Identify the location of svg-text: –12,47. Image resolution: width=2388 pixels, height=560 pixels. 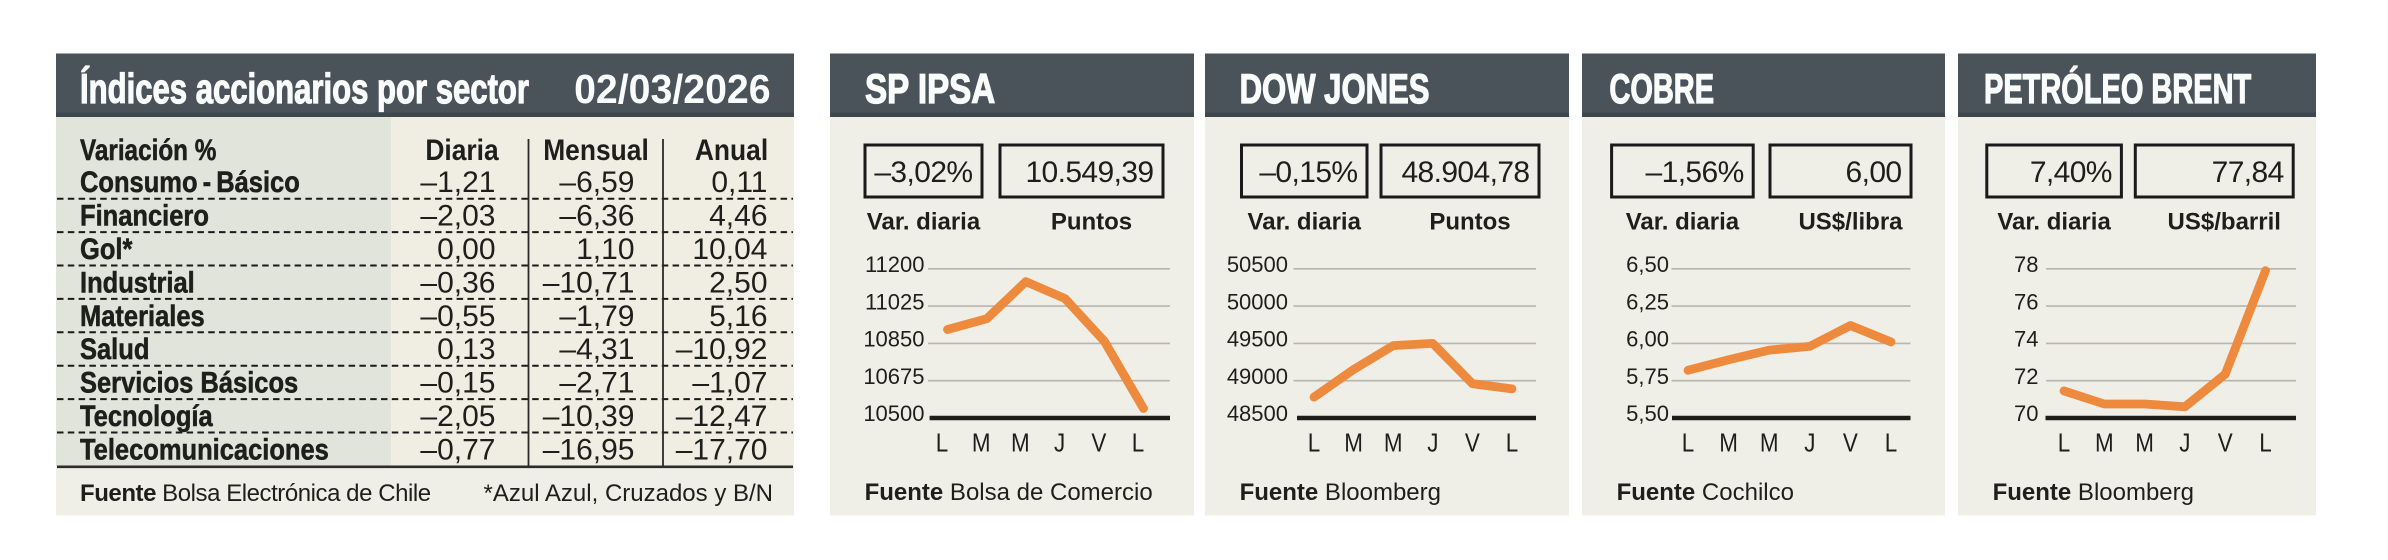
(722, 416).